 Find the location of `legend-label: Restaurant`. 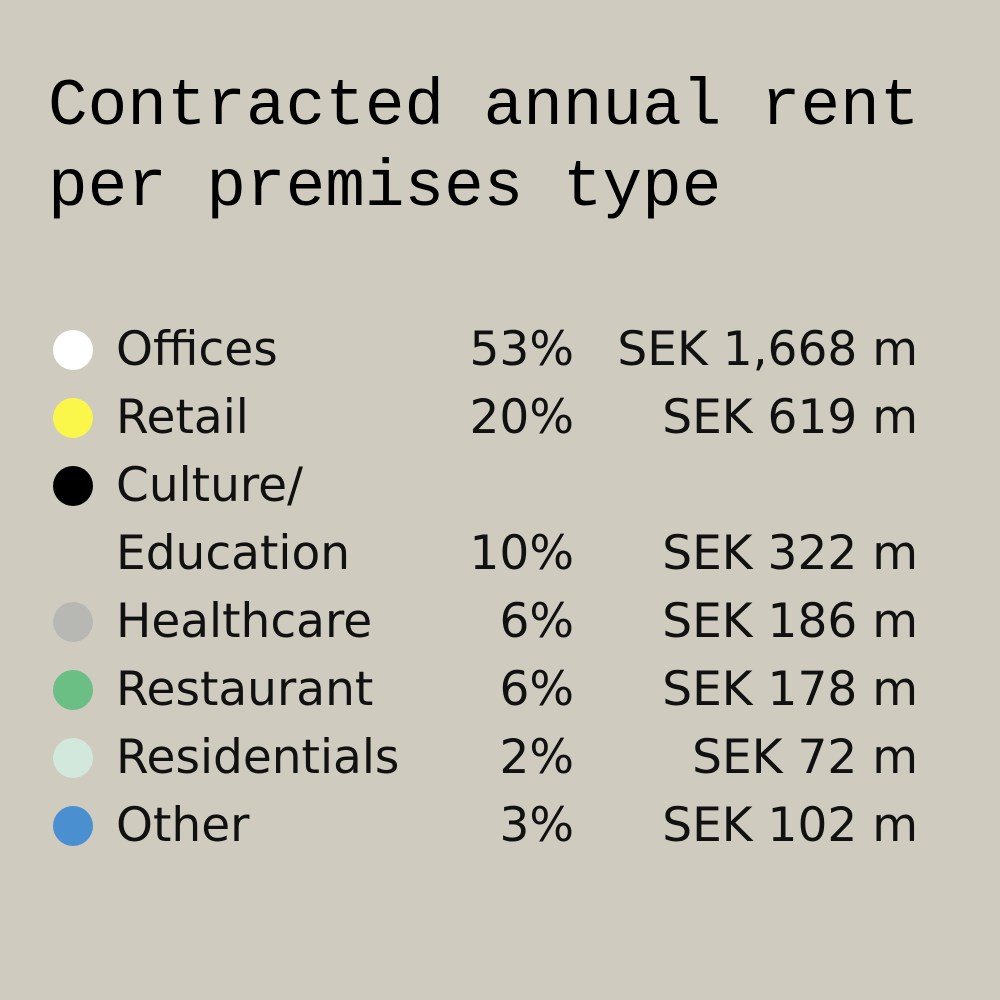

legend-label: Restaurant is located at coordinates (244, 690).